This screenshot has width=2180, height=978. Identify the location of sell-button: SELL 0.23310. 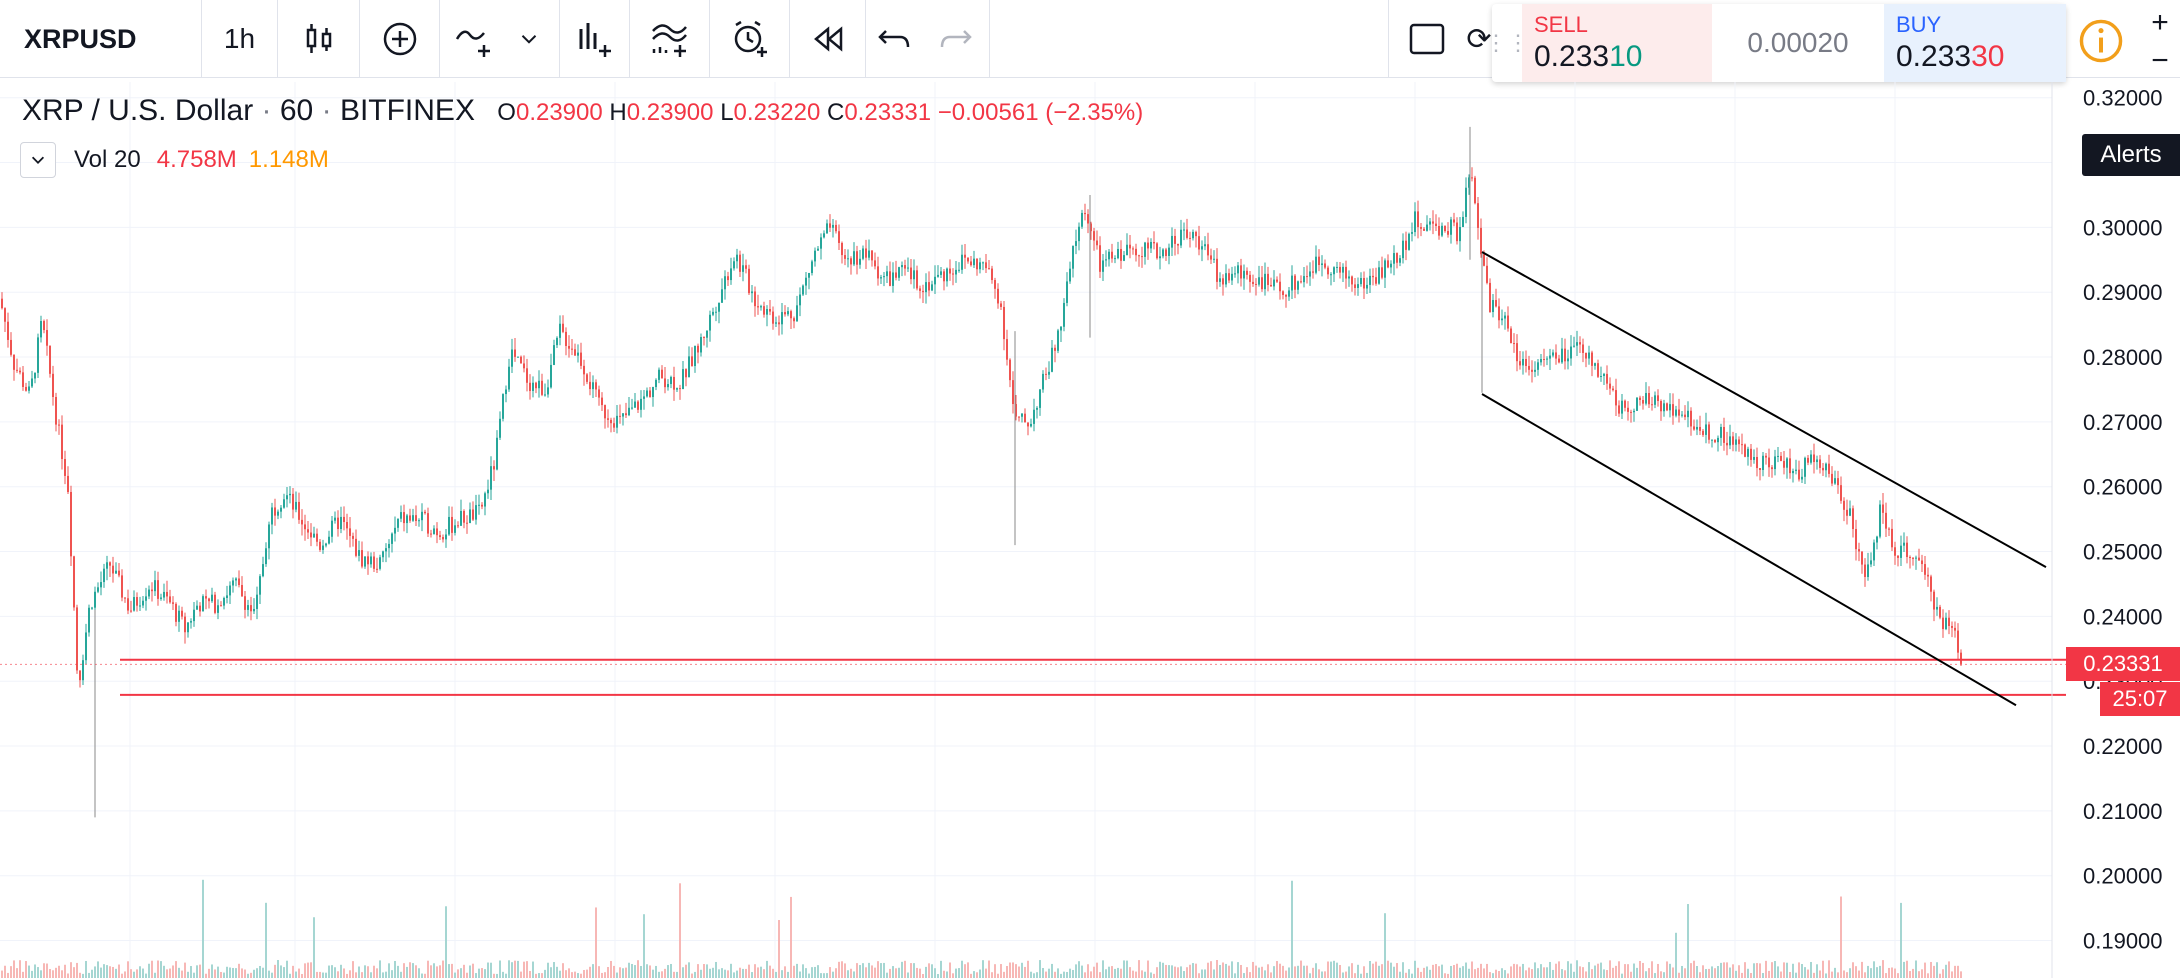
(1617, 43).